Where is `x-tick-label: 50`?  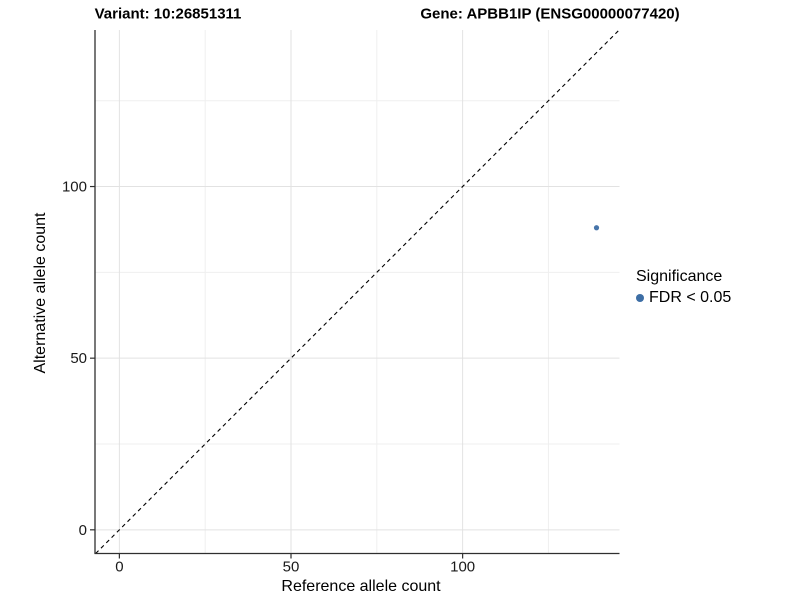 x-tick-label: 50 is located at coordinates (291, 567).